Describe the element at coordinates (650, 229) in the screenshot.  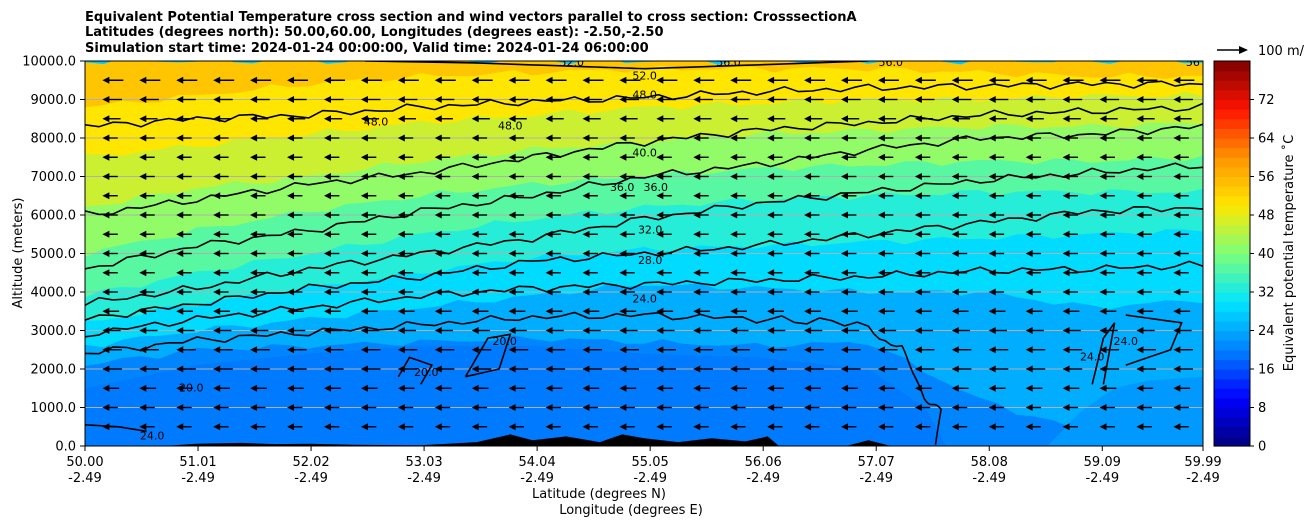
I see `contour-label: 32.0` at that location.